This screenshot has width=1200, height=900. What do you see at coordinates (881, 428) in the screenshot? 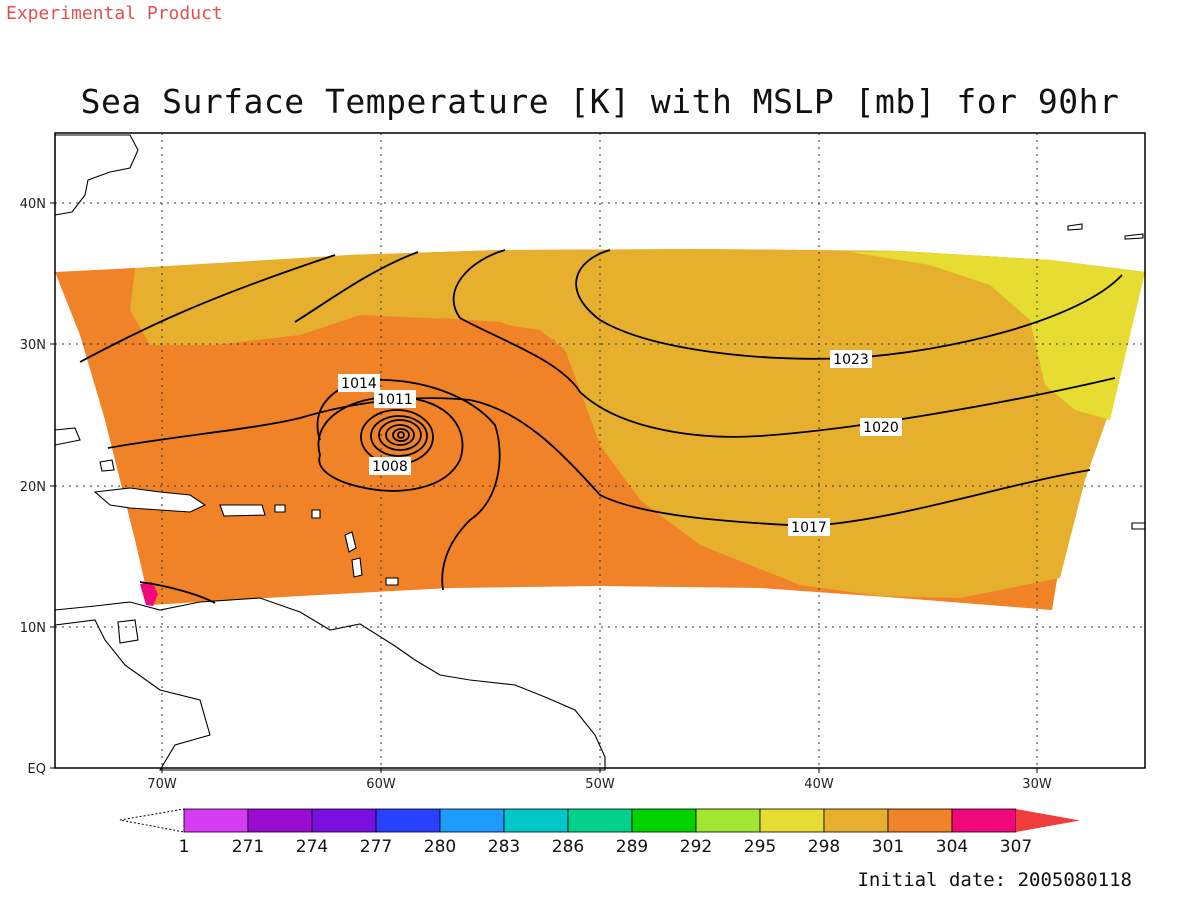
I see `isobar-label-1020: 1020` at bounding box center [881, 428].